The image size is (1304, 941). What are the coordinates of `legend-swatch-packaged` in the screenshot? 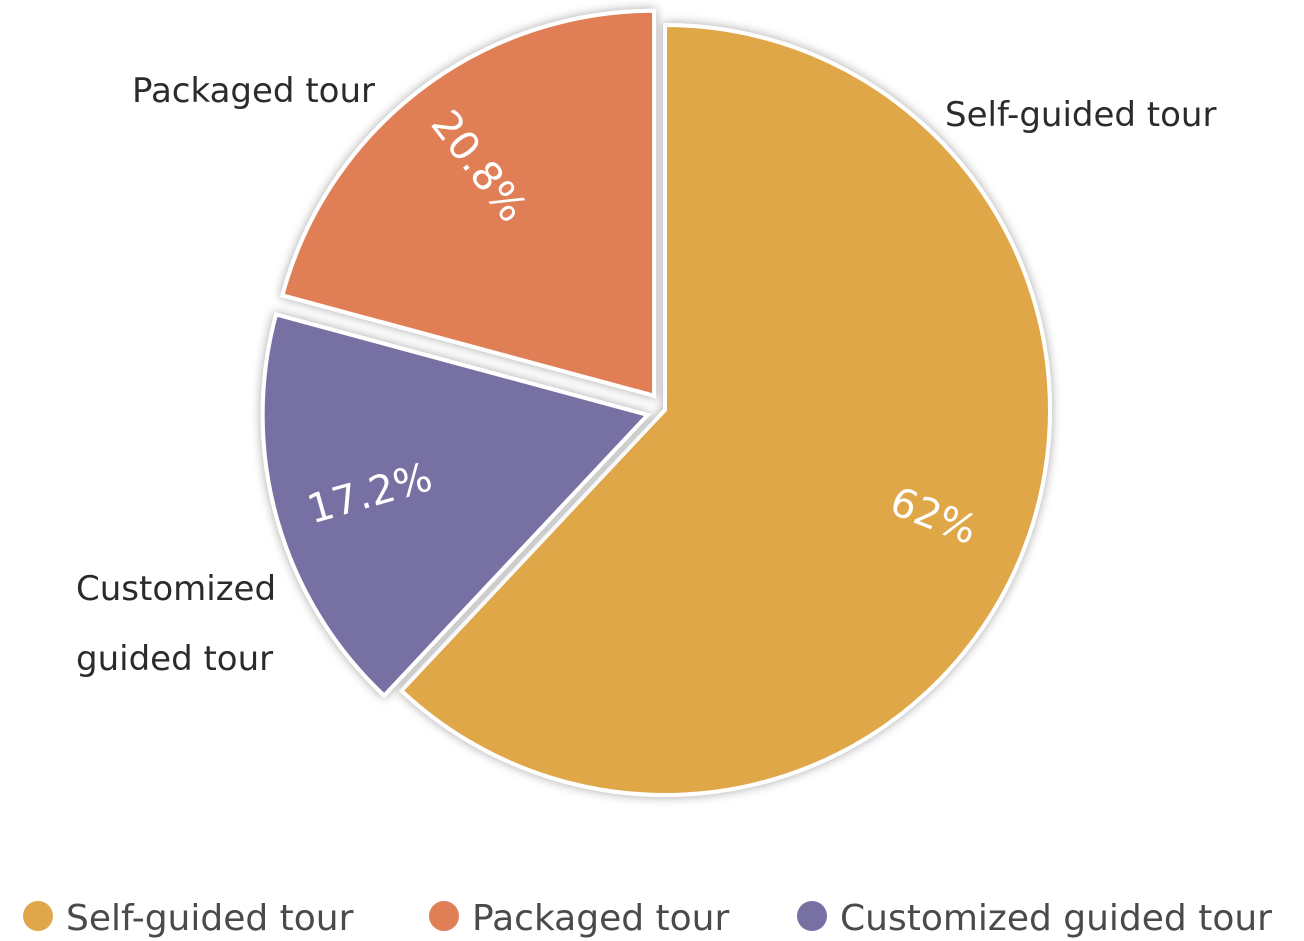 It's located at (444, 916).